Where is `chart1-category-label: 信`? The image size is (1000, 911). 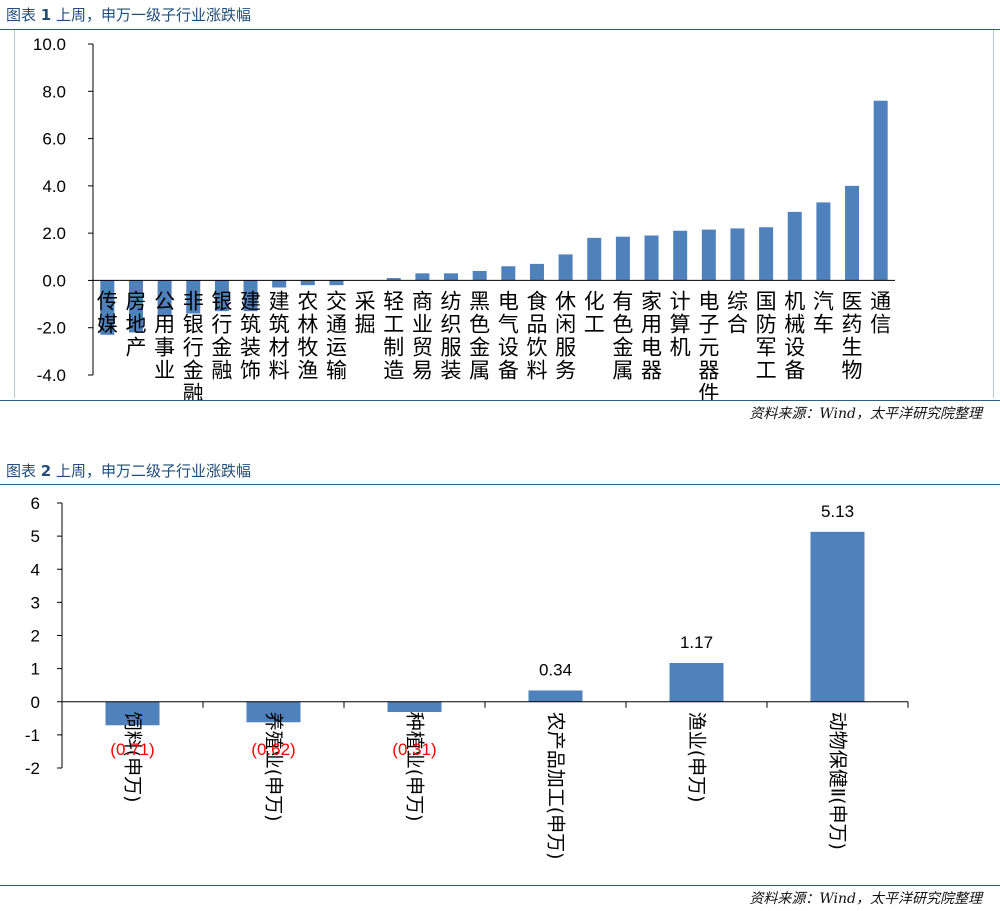
chart1-category-label: 信 is located at coordinates (880, 324).